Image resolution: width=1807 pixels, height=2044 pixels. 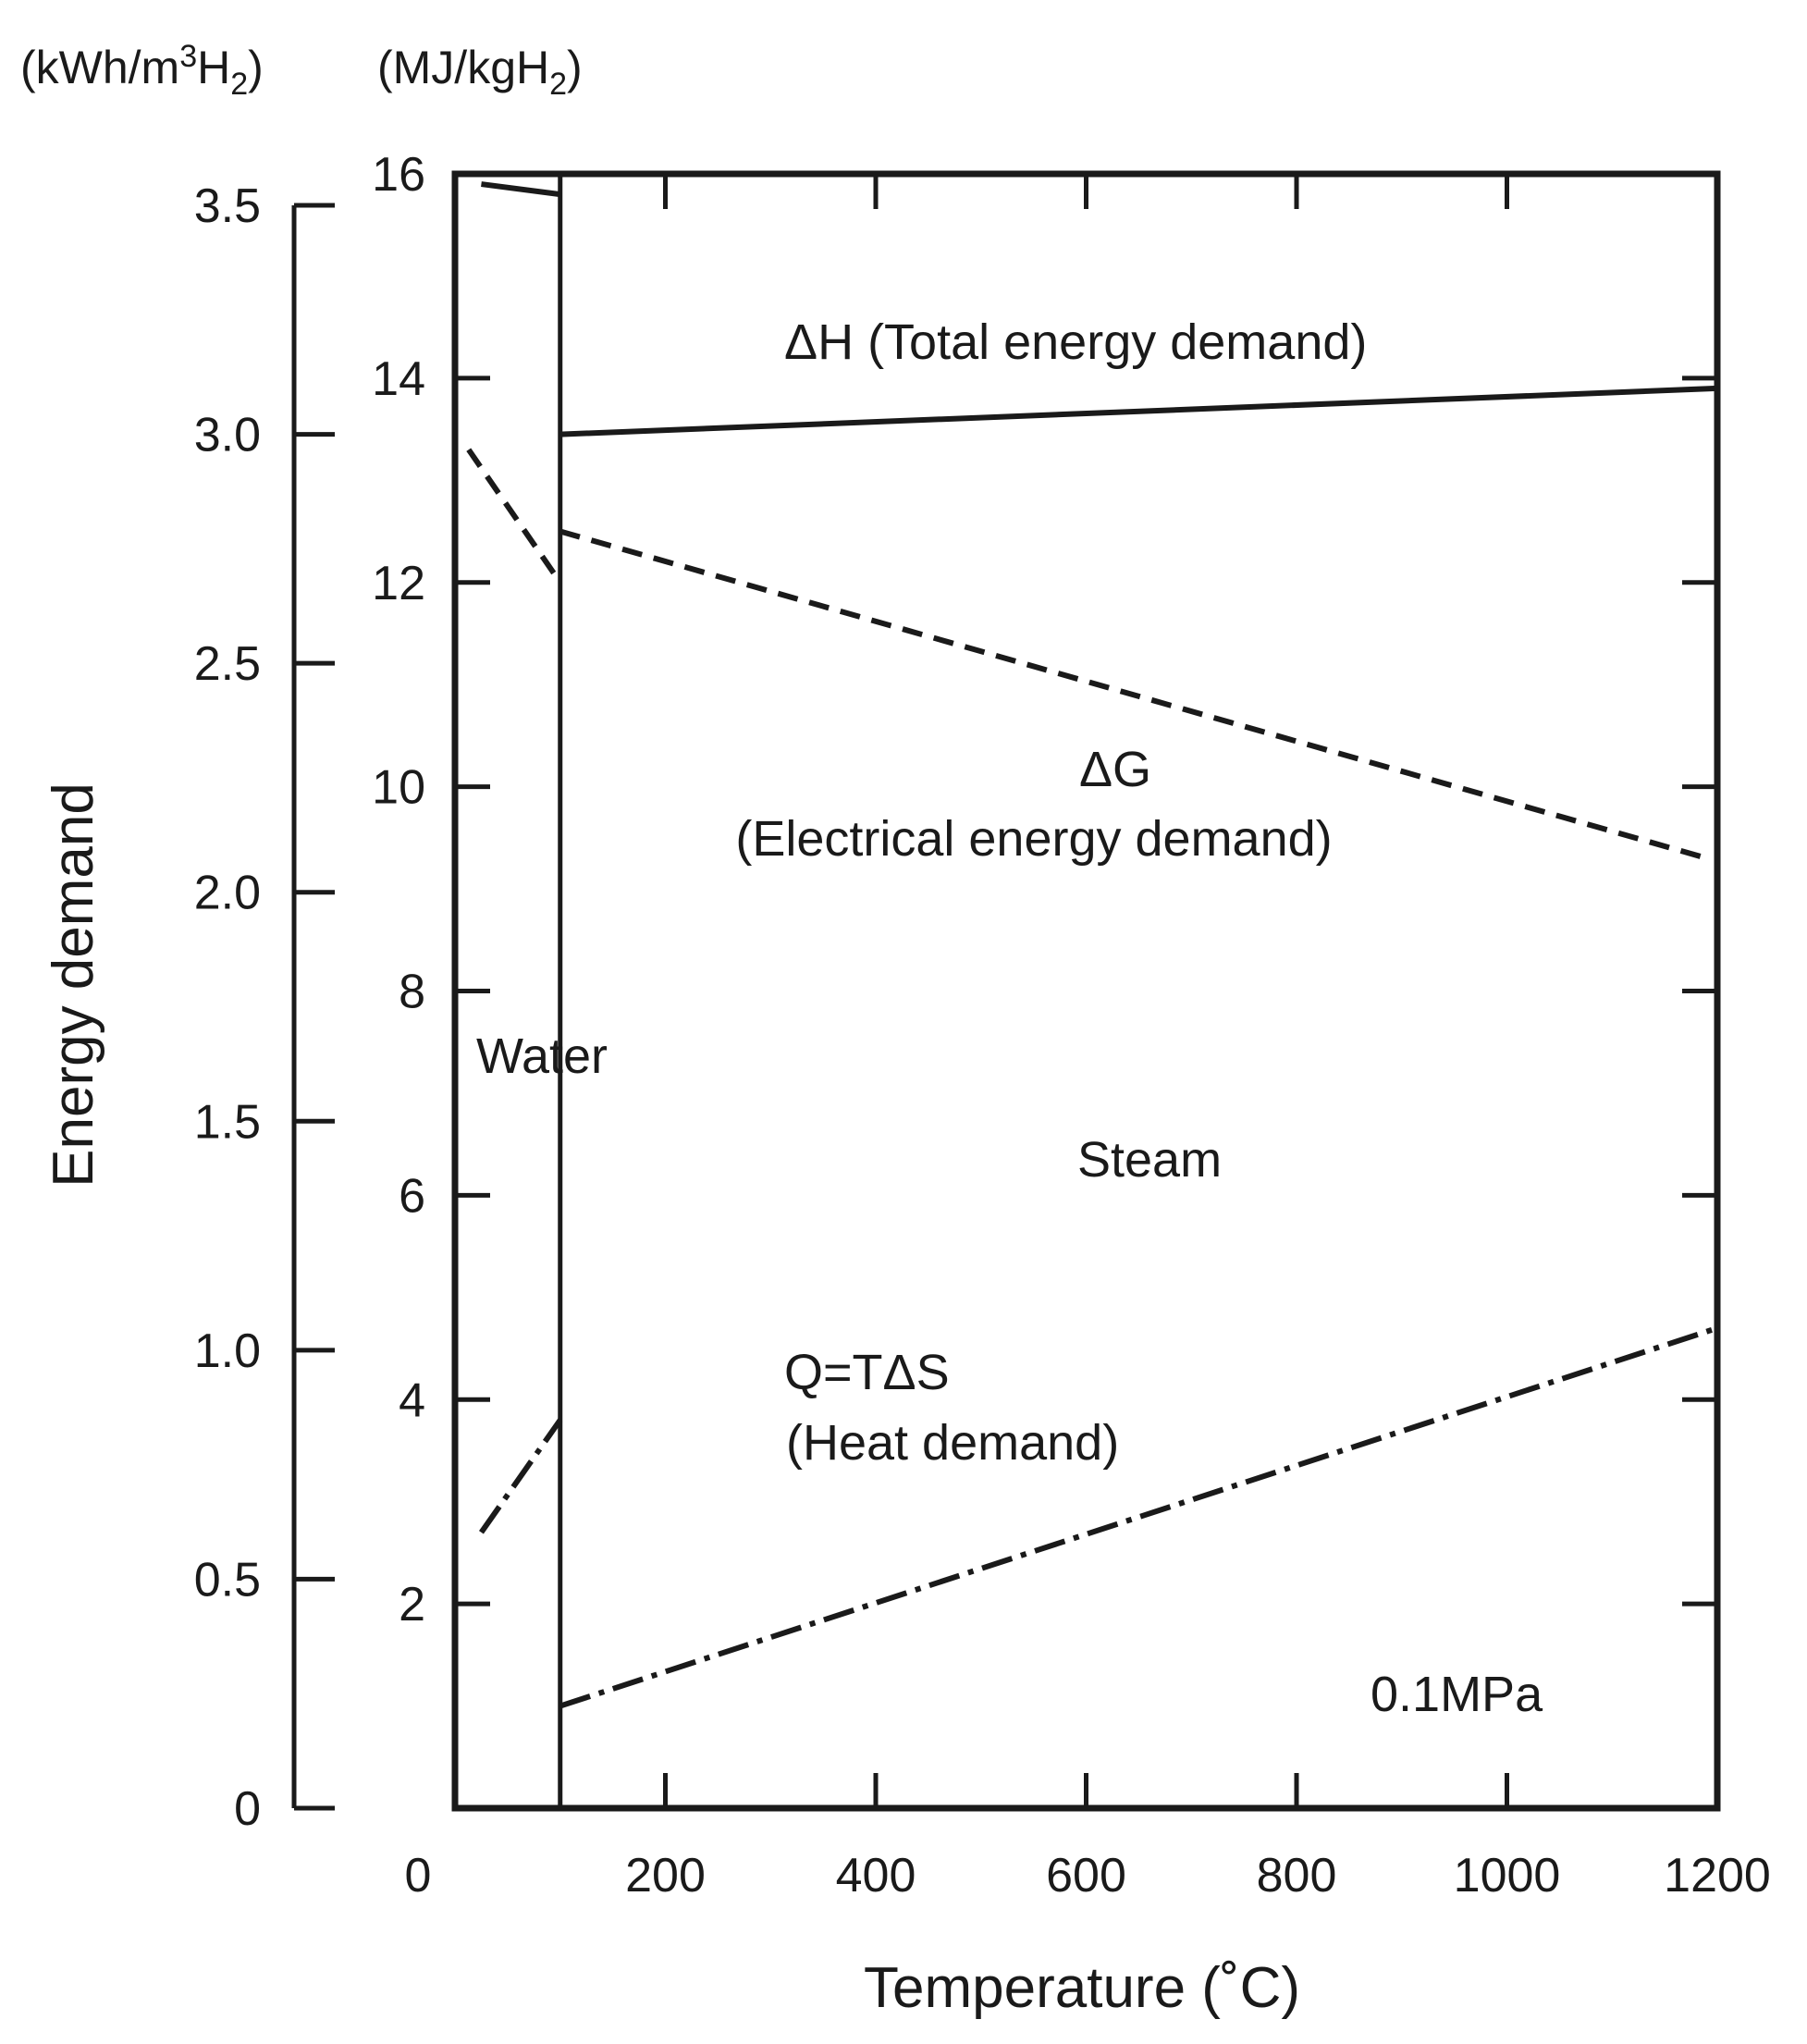 I want to click on x-tick-label: 800, so click(x=1297, y=1875).